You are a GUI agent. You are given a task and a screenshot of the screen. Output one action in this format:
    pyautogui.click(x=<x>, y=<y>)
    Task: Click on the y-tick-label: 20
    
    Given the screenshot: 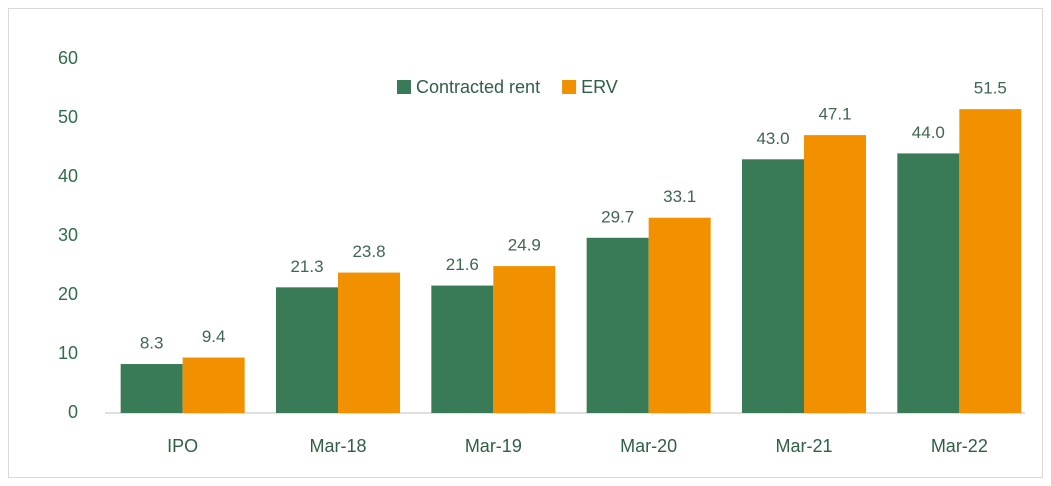 What is the action you would take?
    pyautogui.click(x=68, y=294)
    